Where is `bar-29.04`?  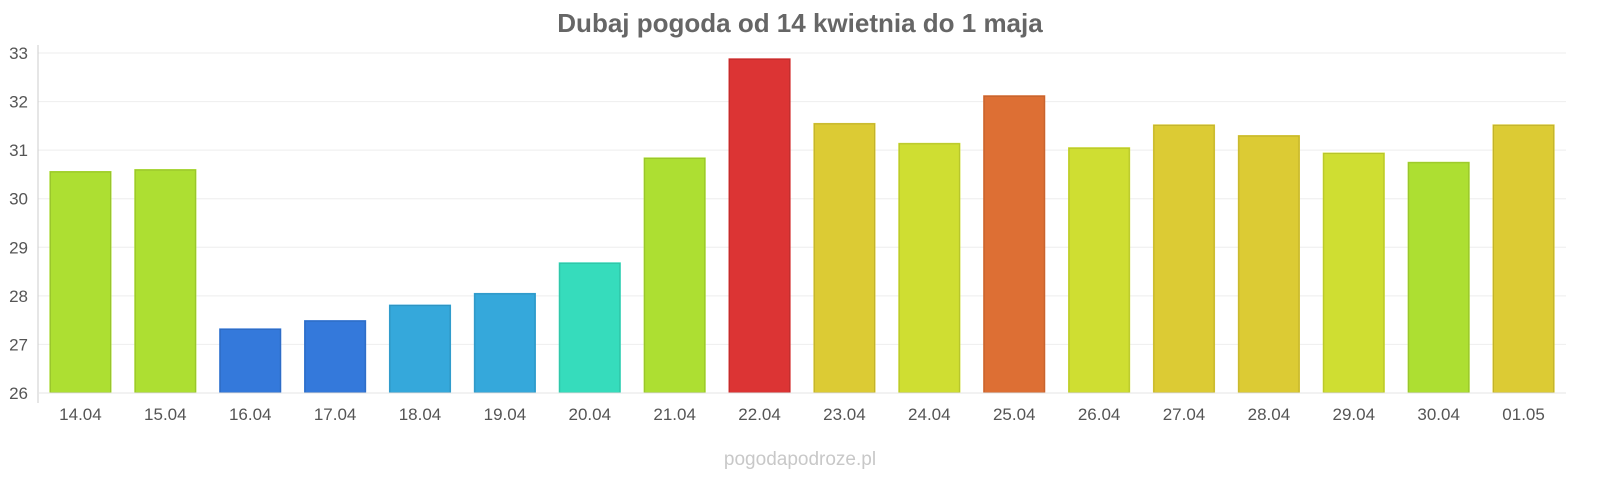
bar-29.04 is located at coordinates (1353, 273).